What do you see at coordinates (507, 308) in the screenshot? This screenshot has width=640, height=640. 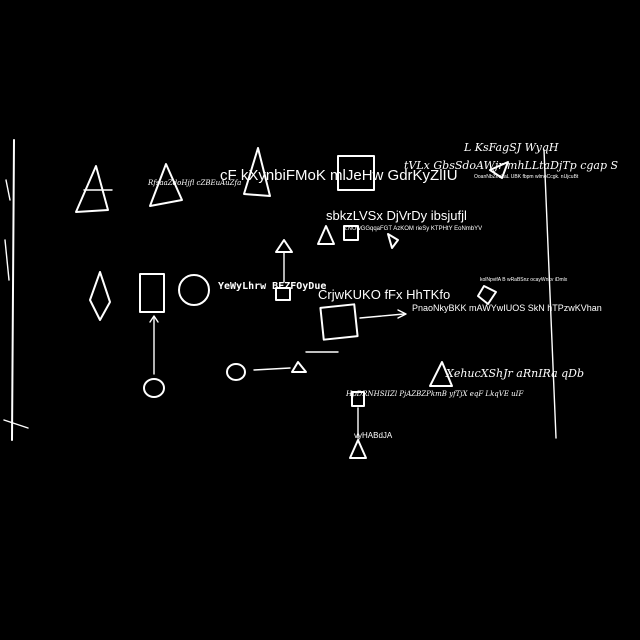 I see `sentence-label: PnaoNkyBKK mAWYwIUOS SkN hTPzwKVhan` at bounding box center [507, 308].